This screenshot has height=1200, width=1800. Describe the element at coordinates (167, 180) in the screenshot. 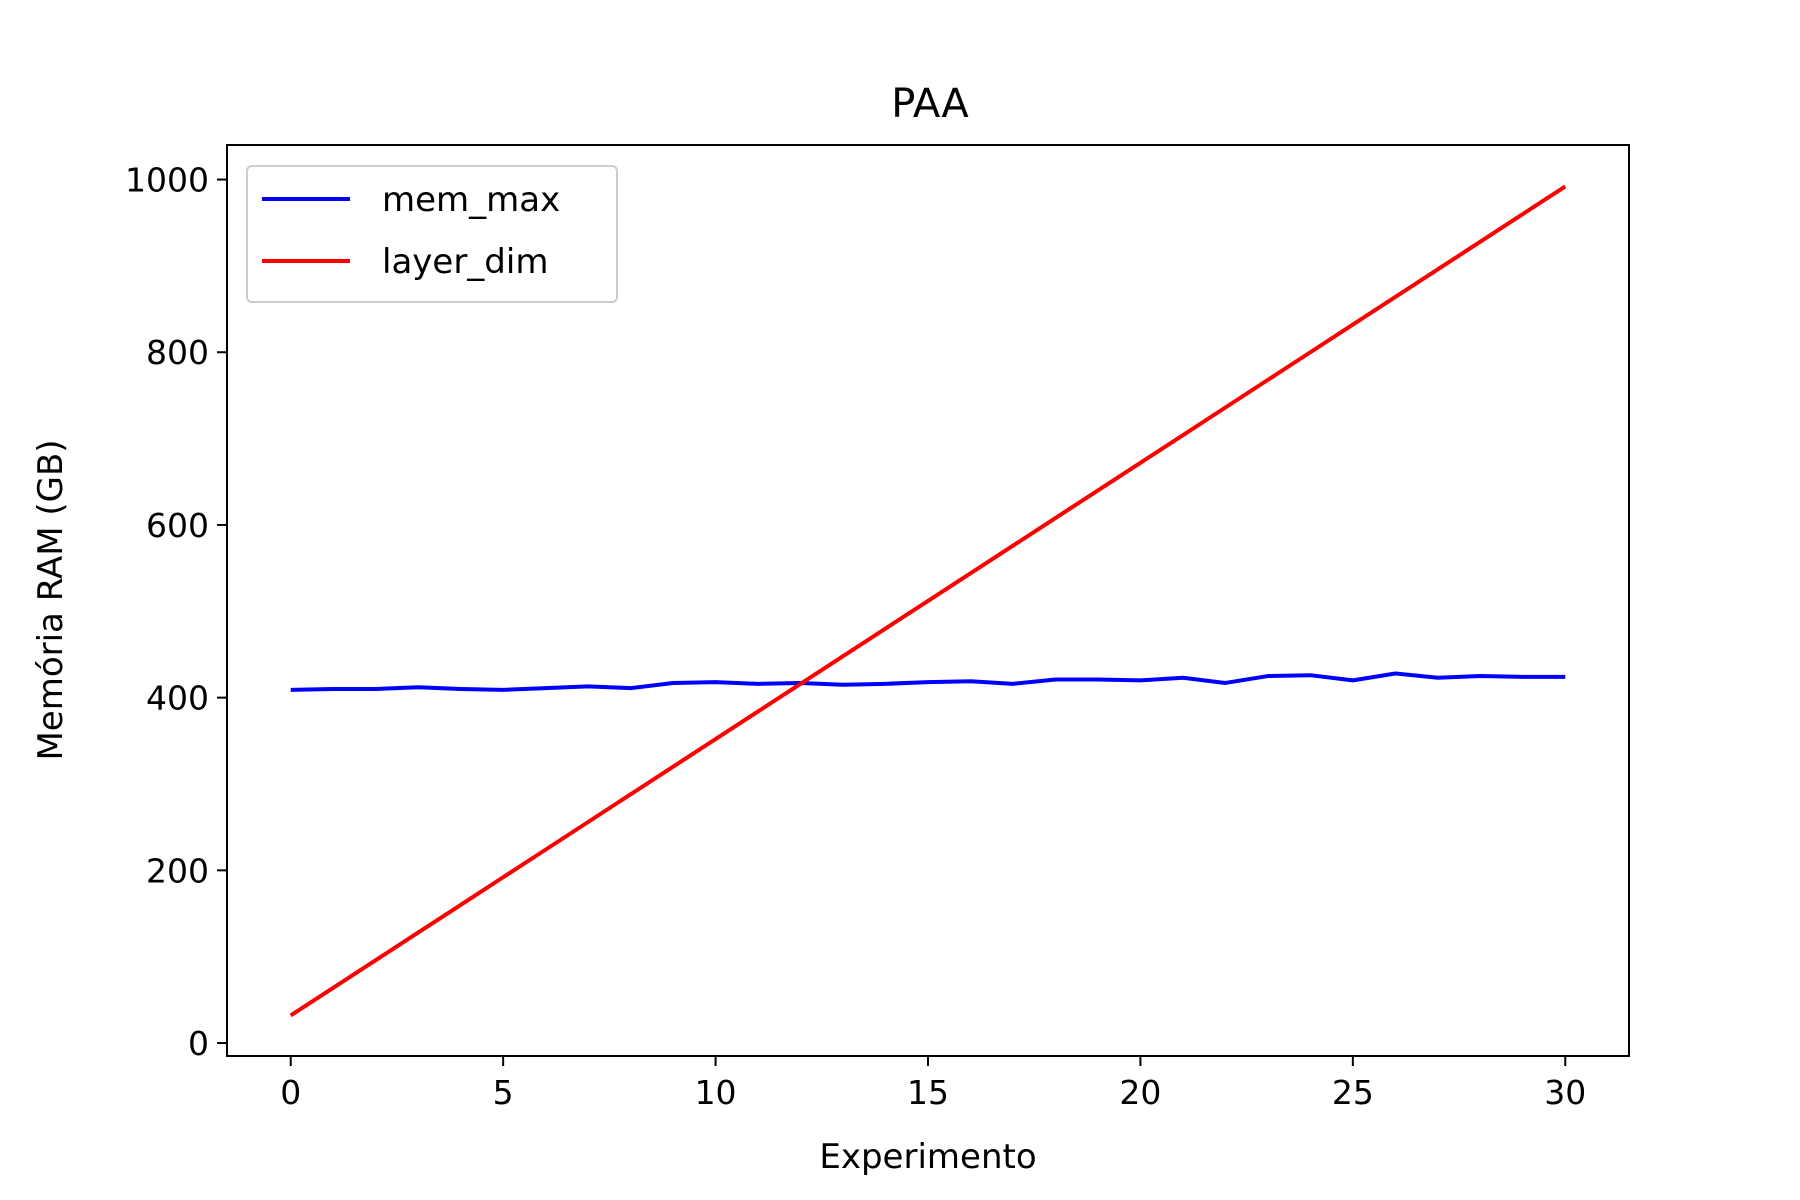

I see `y-tick-label: 1000` at that location.